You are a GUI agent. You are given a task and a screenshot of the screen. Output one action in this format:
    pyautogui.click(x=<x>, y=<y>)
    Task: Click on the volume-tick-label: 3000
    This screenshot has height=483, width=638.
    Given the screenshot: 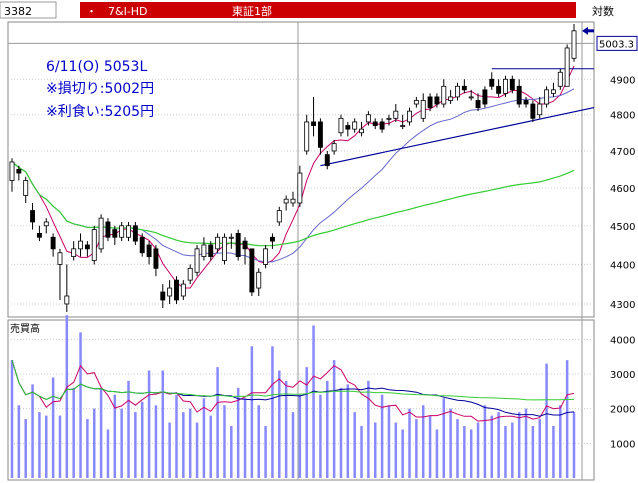 What is the action you would take?
    pyautogui.click(x=622, y=375)
    